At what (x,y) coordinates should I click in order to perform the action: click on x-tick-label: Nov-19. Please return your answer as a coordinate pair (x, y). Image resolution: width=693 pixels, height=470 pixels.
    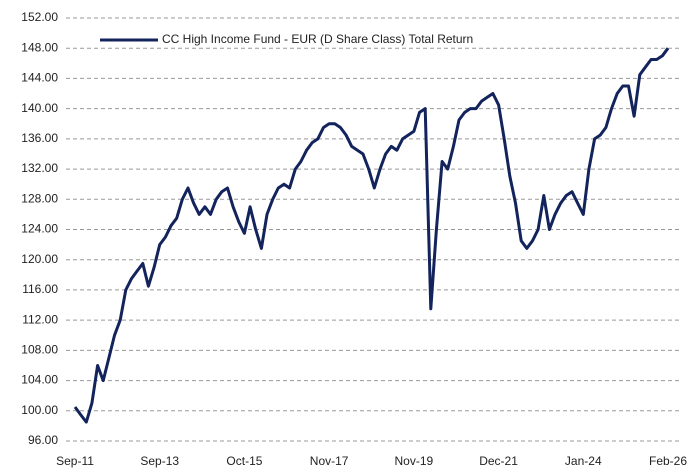
    Looking at the image, I should click on (414, 461).